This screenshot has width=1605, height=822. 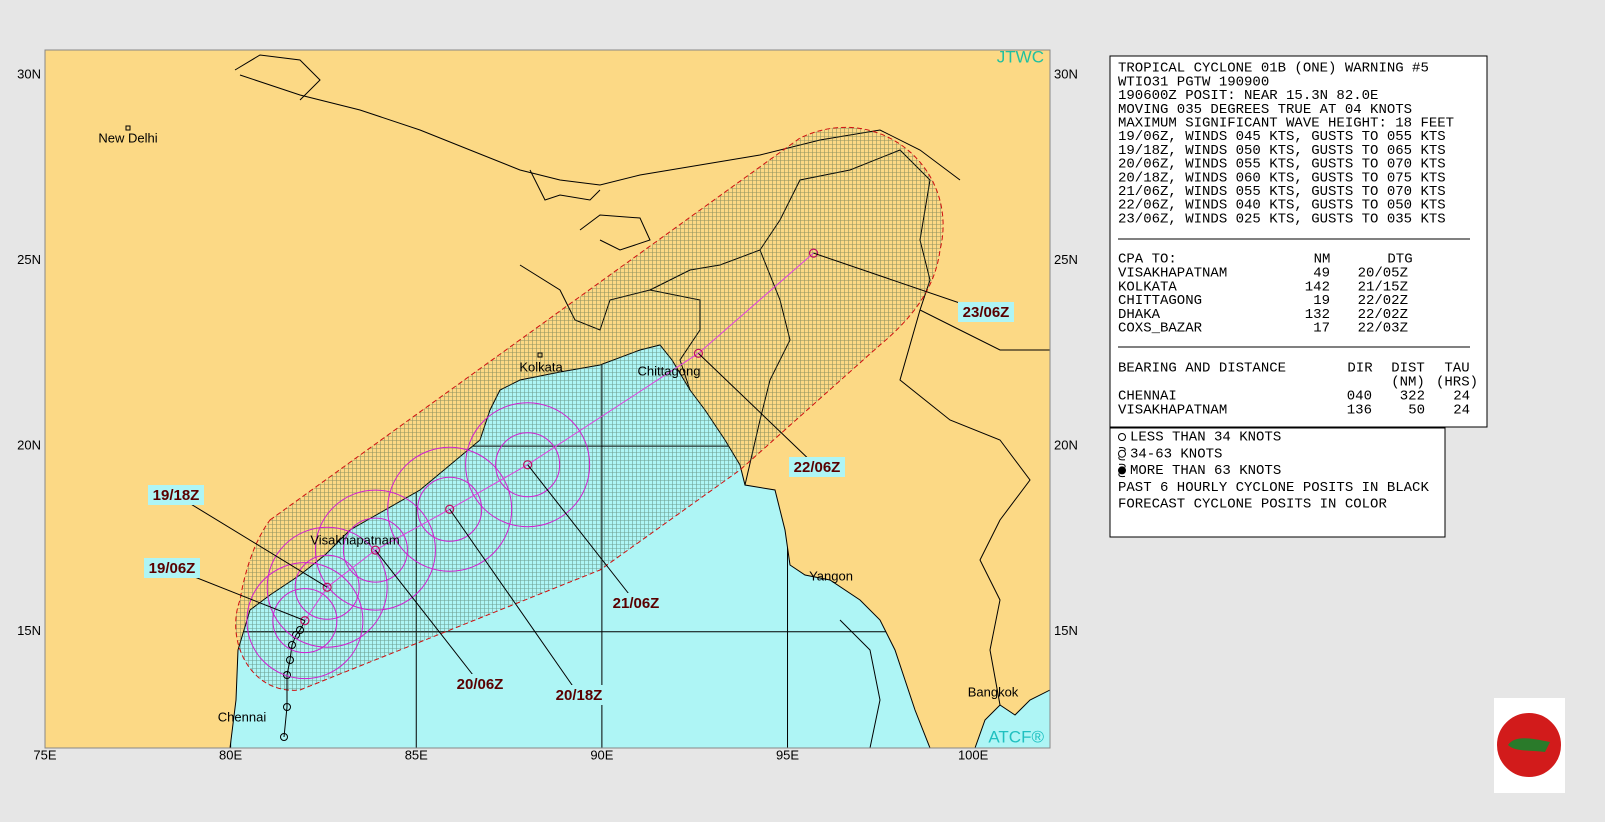 I want to click on cpa-cell: 22/03Z, so click(x=1383, y=329).